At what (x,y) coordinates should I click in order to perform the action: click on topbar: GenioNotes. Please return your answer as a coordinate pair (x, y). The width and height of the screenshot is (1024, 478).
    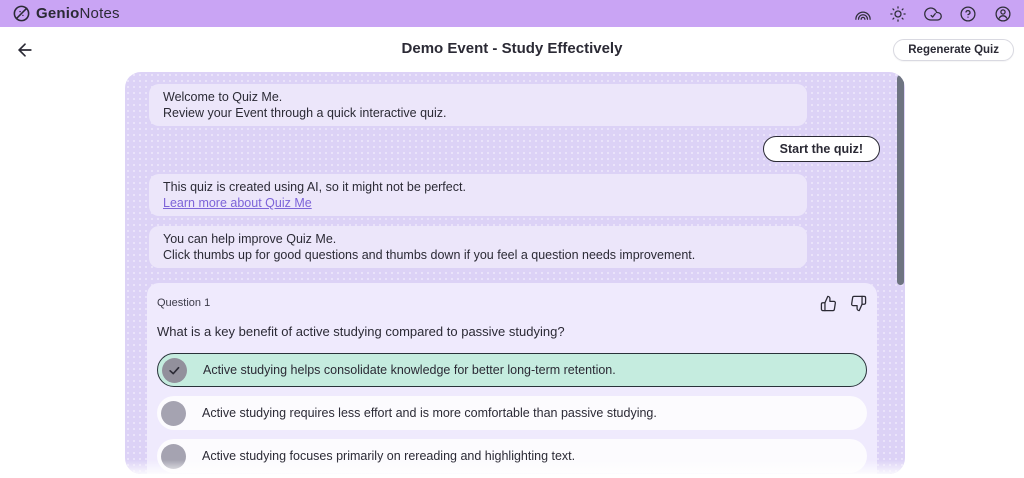
    Looking at the image, I should click on (512, 13).